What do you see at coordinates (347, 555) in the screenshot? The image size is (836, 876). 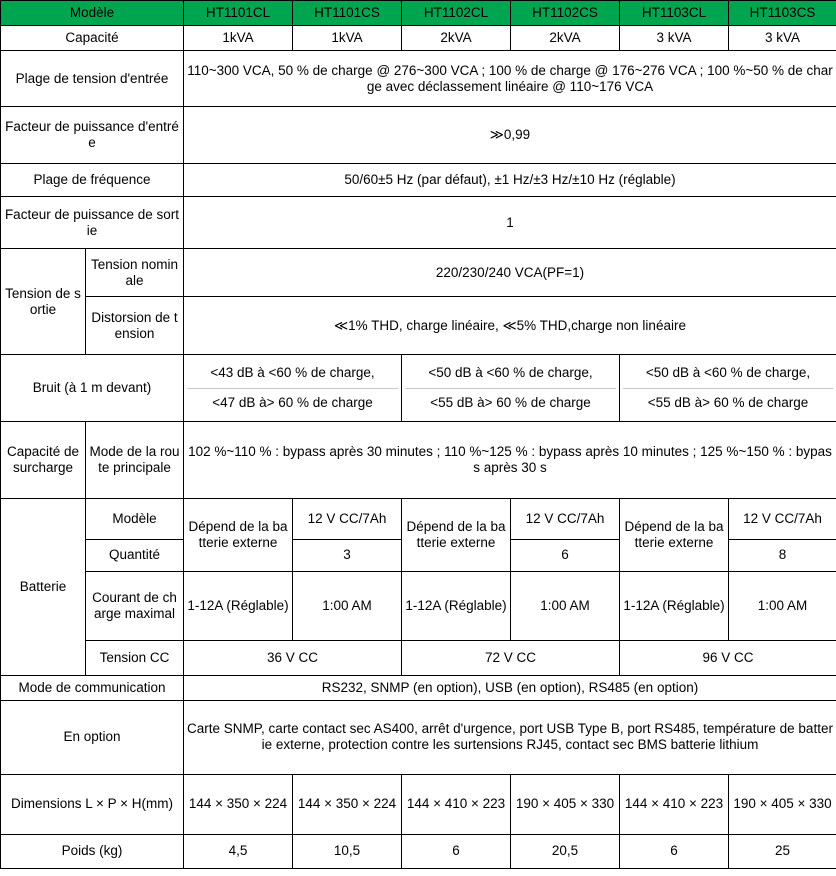 I see `cell-batterie-quantite-cs-1: 3` at bounding box center [347, 555].